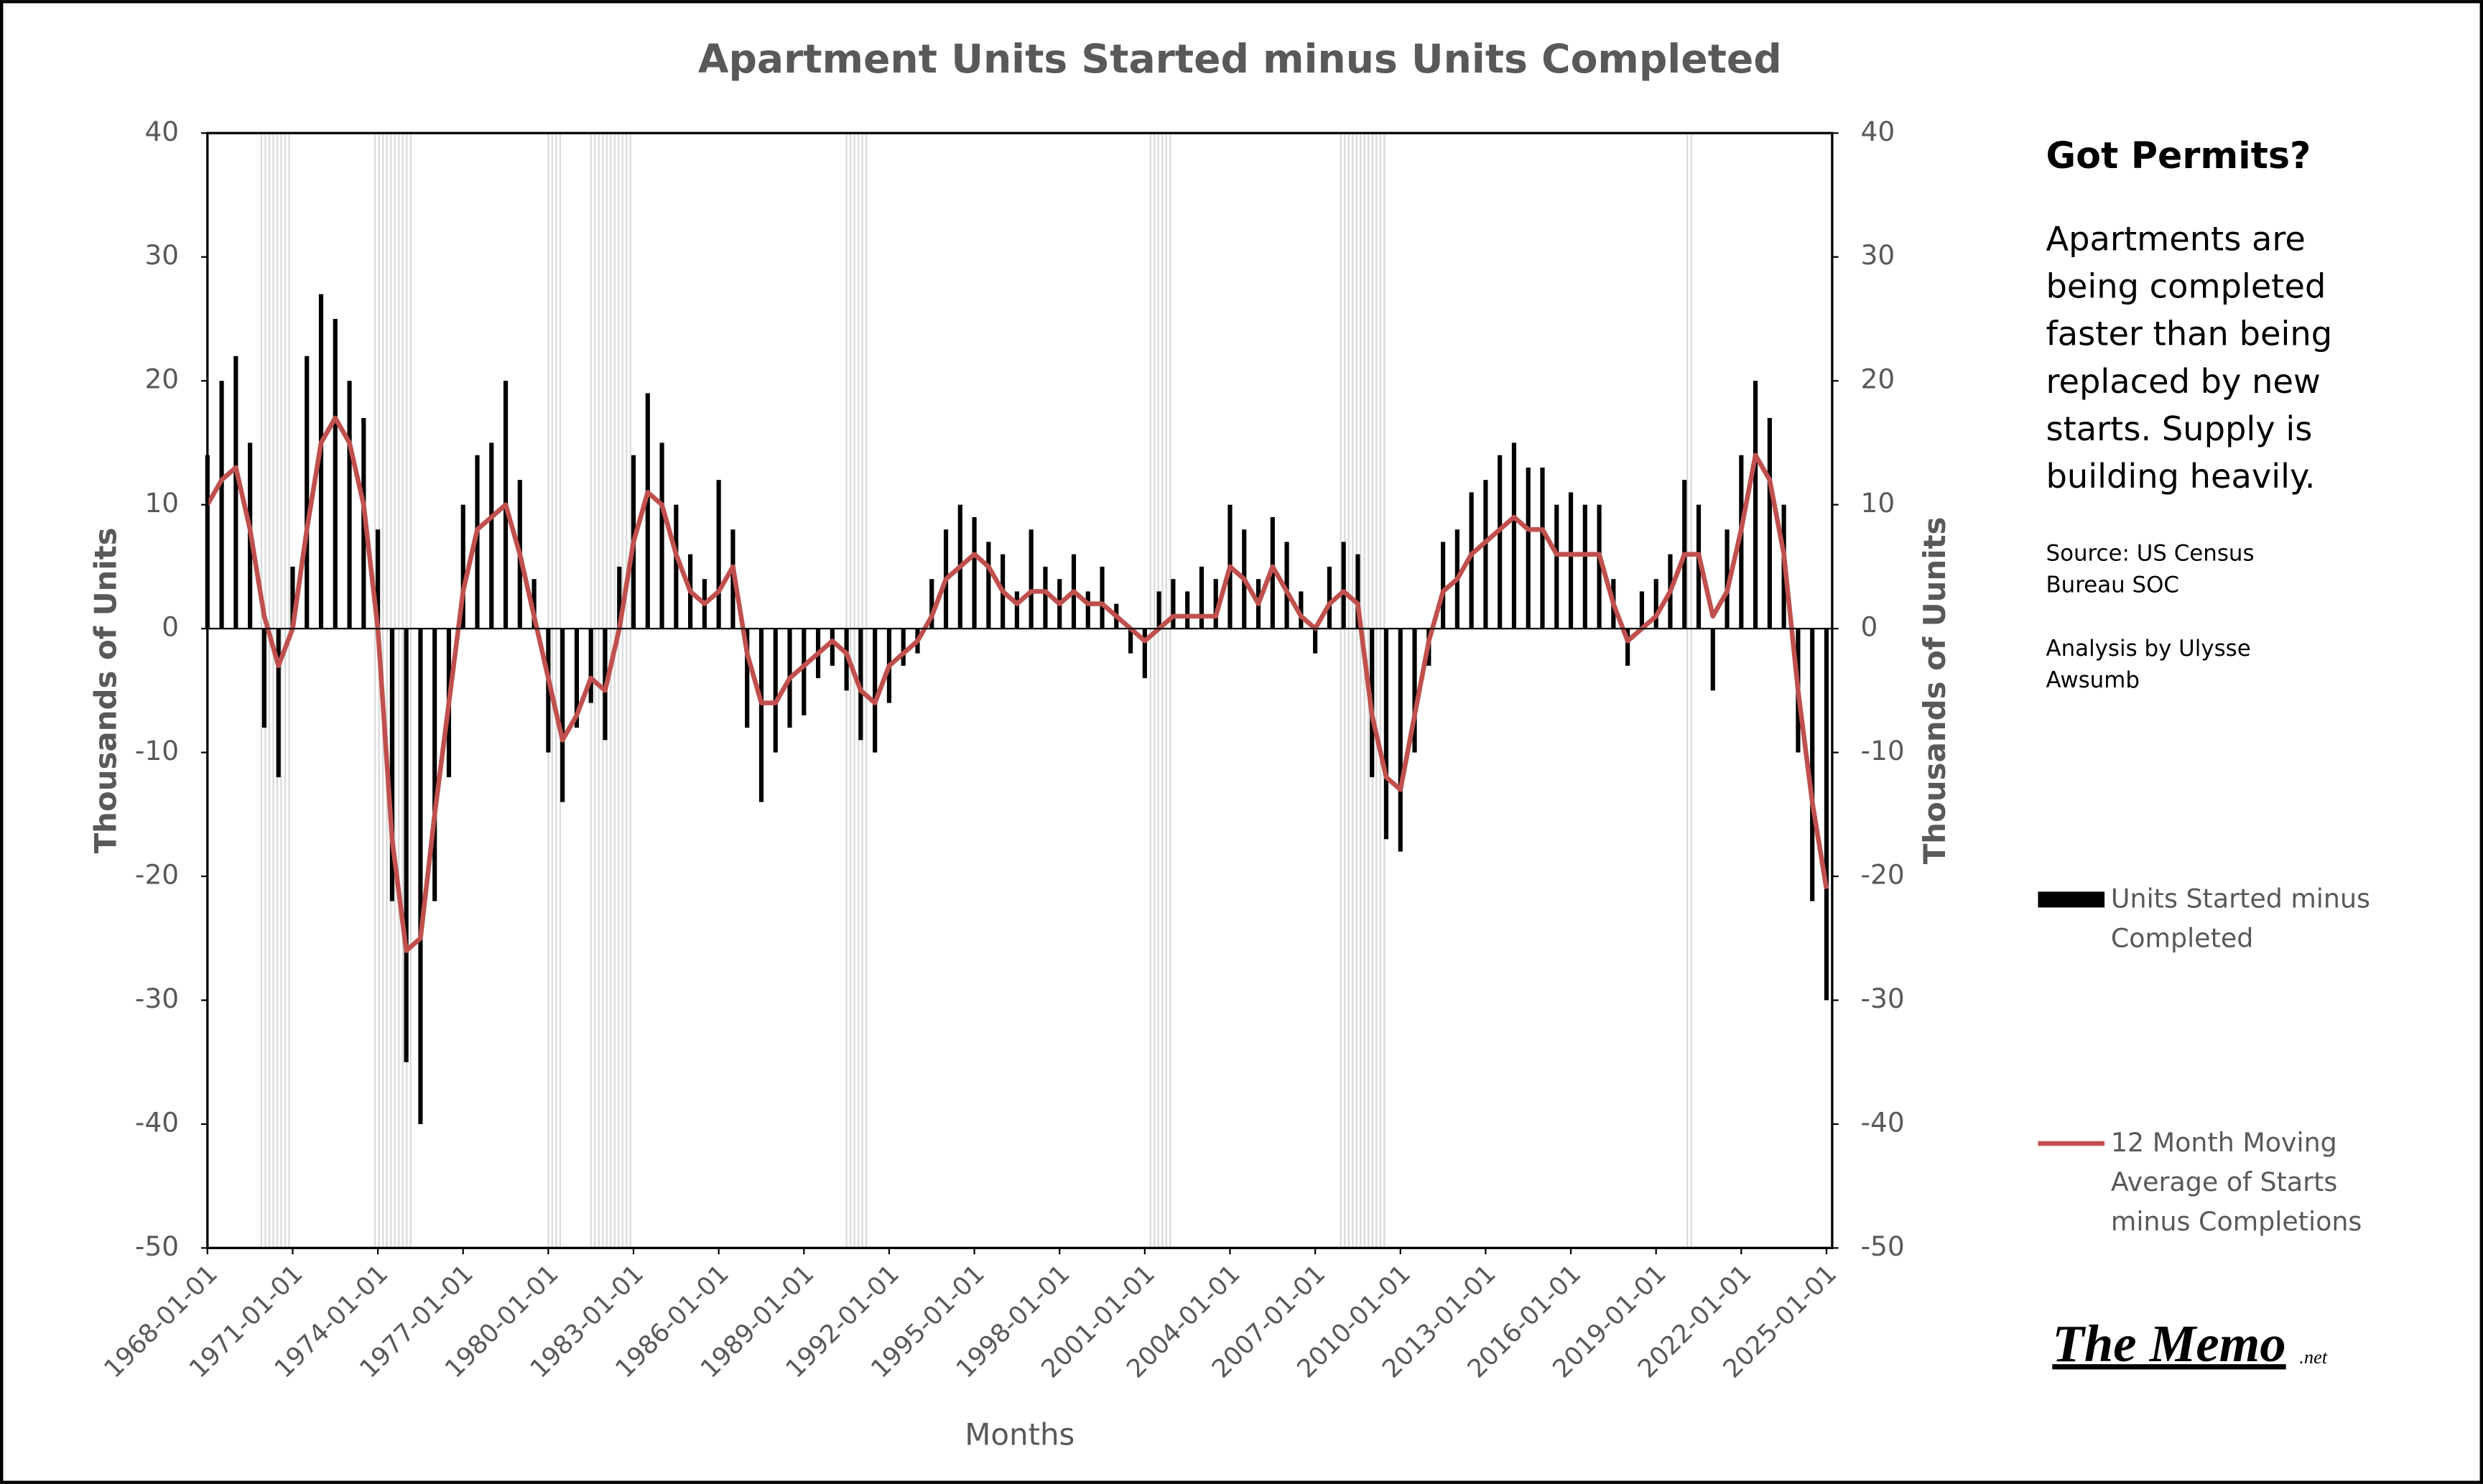 Image resolution: width=2483 pixels, height=1484 pixels. Describe the element at coordinates (157, 998) in the screenshot. I see `y-tick-label: -30` at that location.